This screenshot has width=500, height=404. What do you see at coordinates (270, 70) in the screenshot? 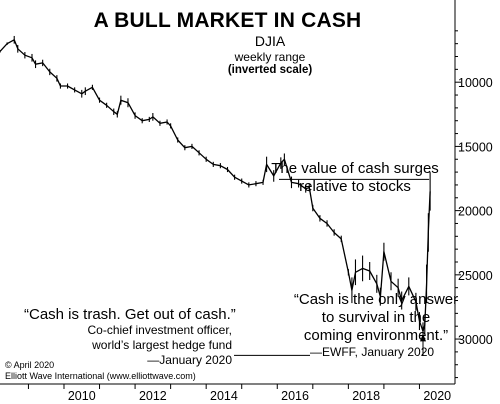
I see `subtitle-inverted-scale: (inverted scale)` at bounding box center [270, 70].